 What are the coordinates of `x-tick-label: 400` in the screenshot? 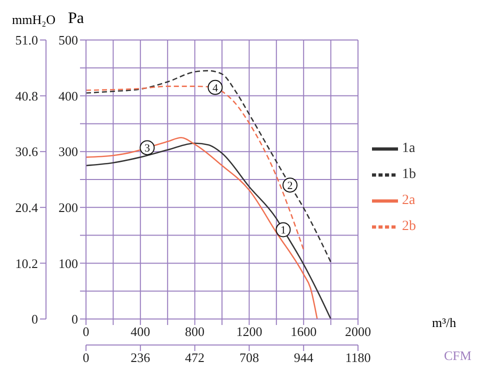 It's located at (140, 332).